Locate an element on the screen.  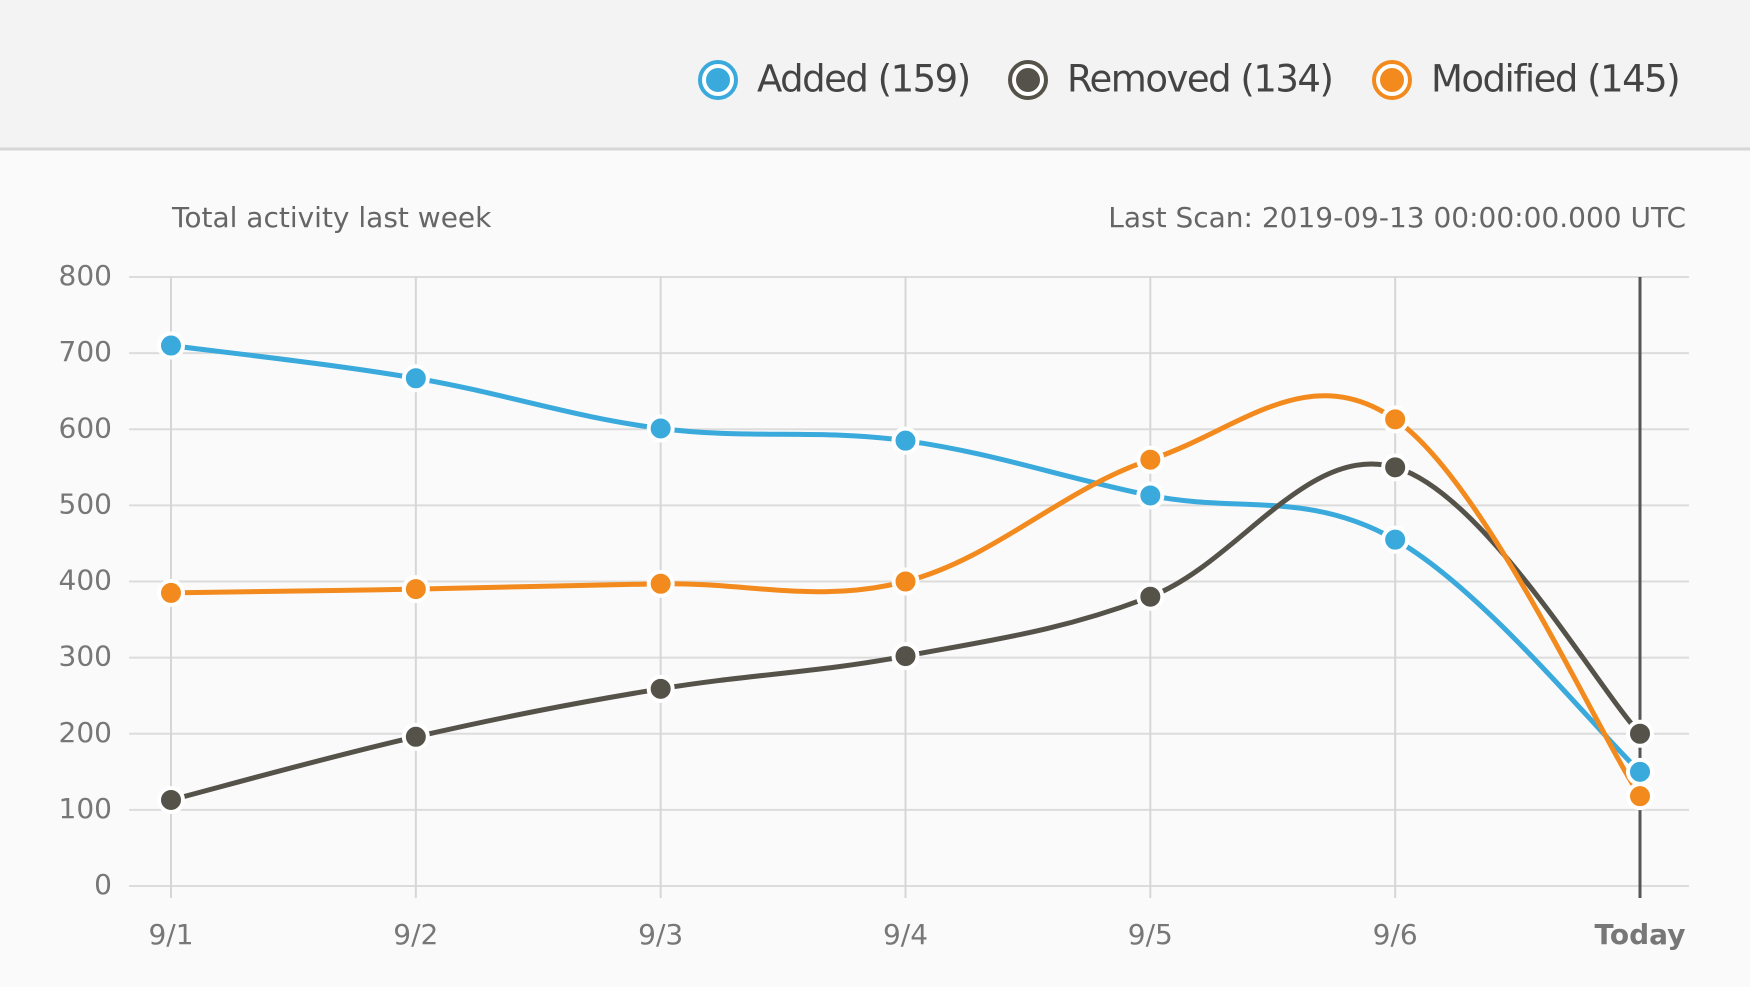
y-tick-label: 700 is located at coordinates (85, 351).